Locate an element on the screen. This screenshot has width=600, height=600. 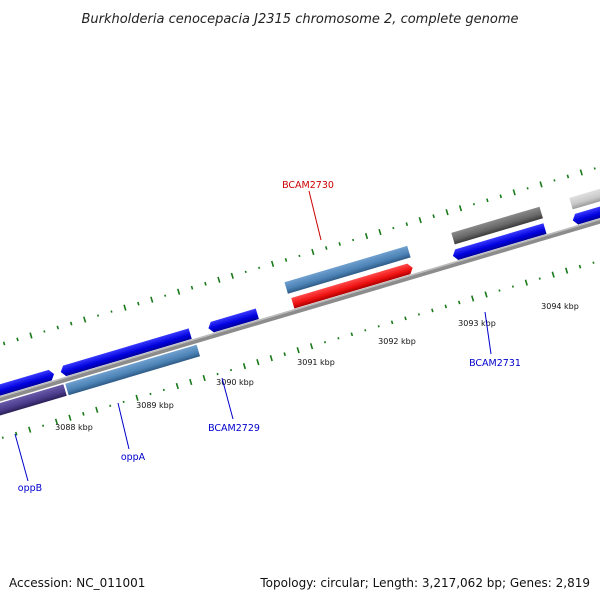
gene-oppa-reverse is located at coordinates (133, 370).